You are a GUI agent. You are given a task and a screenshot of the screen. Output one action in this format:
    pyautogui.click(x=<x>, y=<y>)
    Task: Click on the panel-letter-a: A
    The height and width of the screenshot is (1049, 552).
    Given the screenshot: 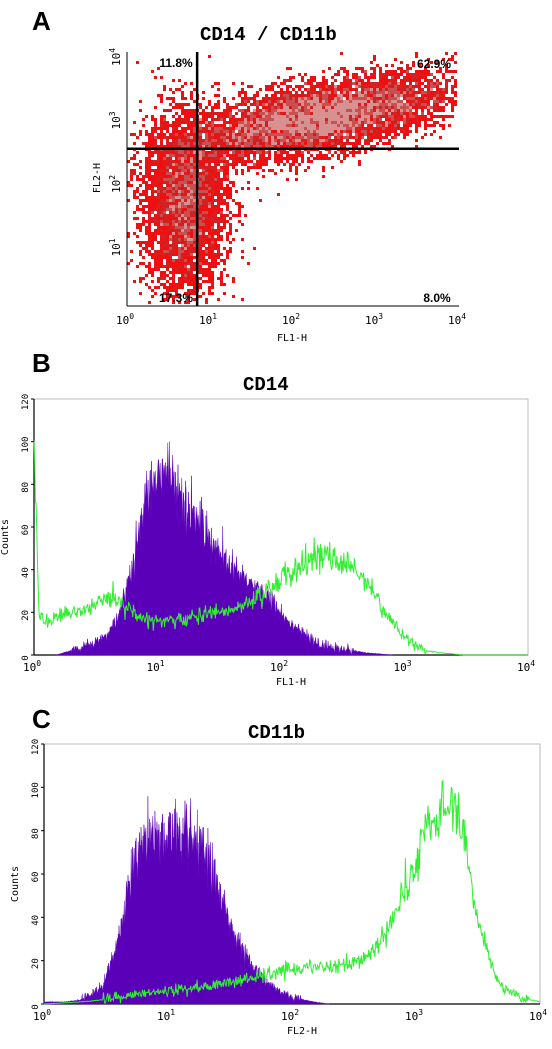 What is the action you would take?
    pyautogui.click(x=41, y=21)
    